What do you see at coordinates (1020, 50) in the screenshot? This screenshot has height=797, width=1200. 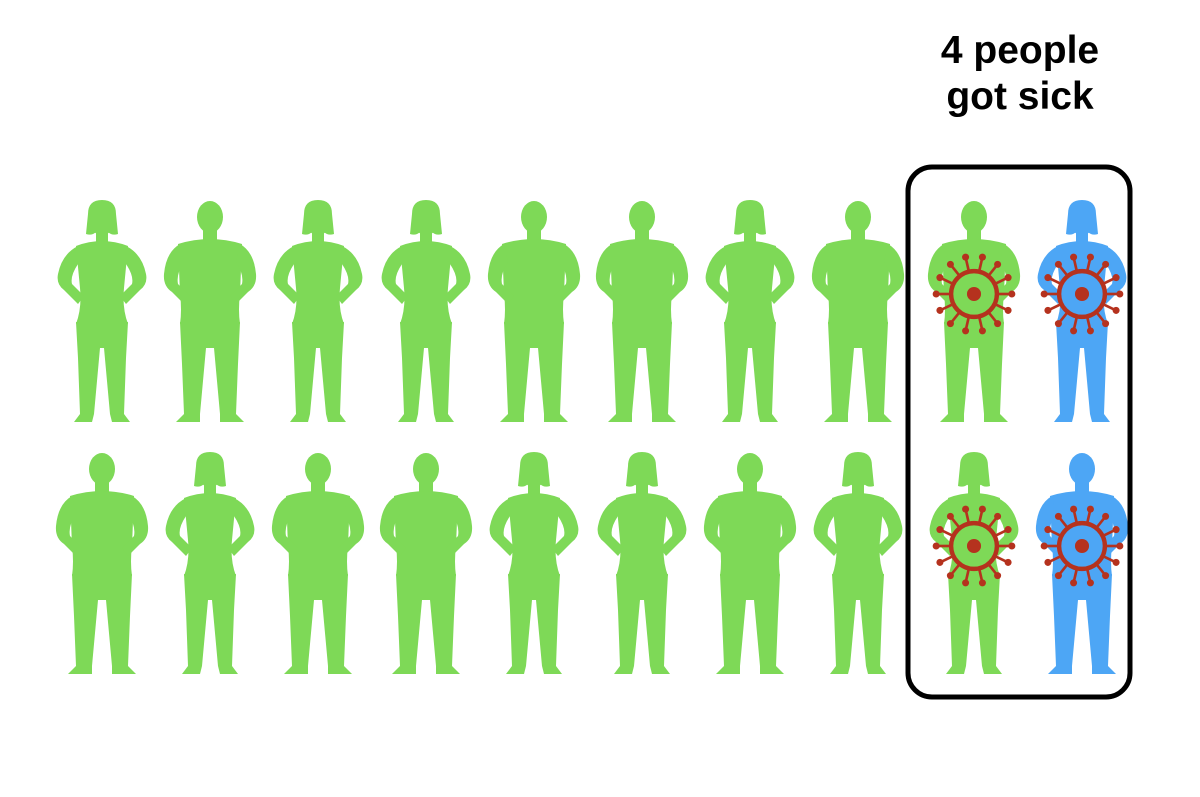 I see `sick-count-line-1: 4 people` at bounding box center [1020, 50].